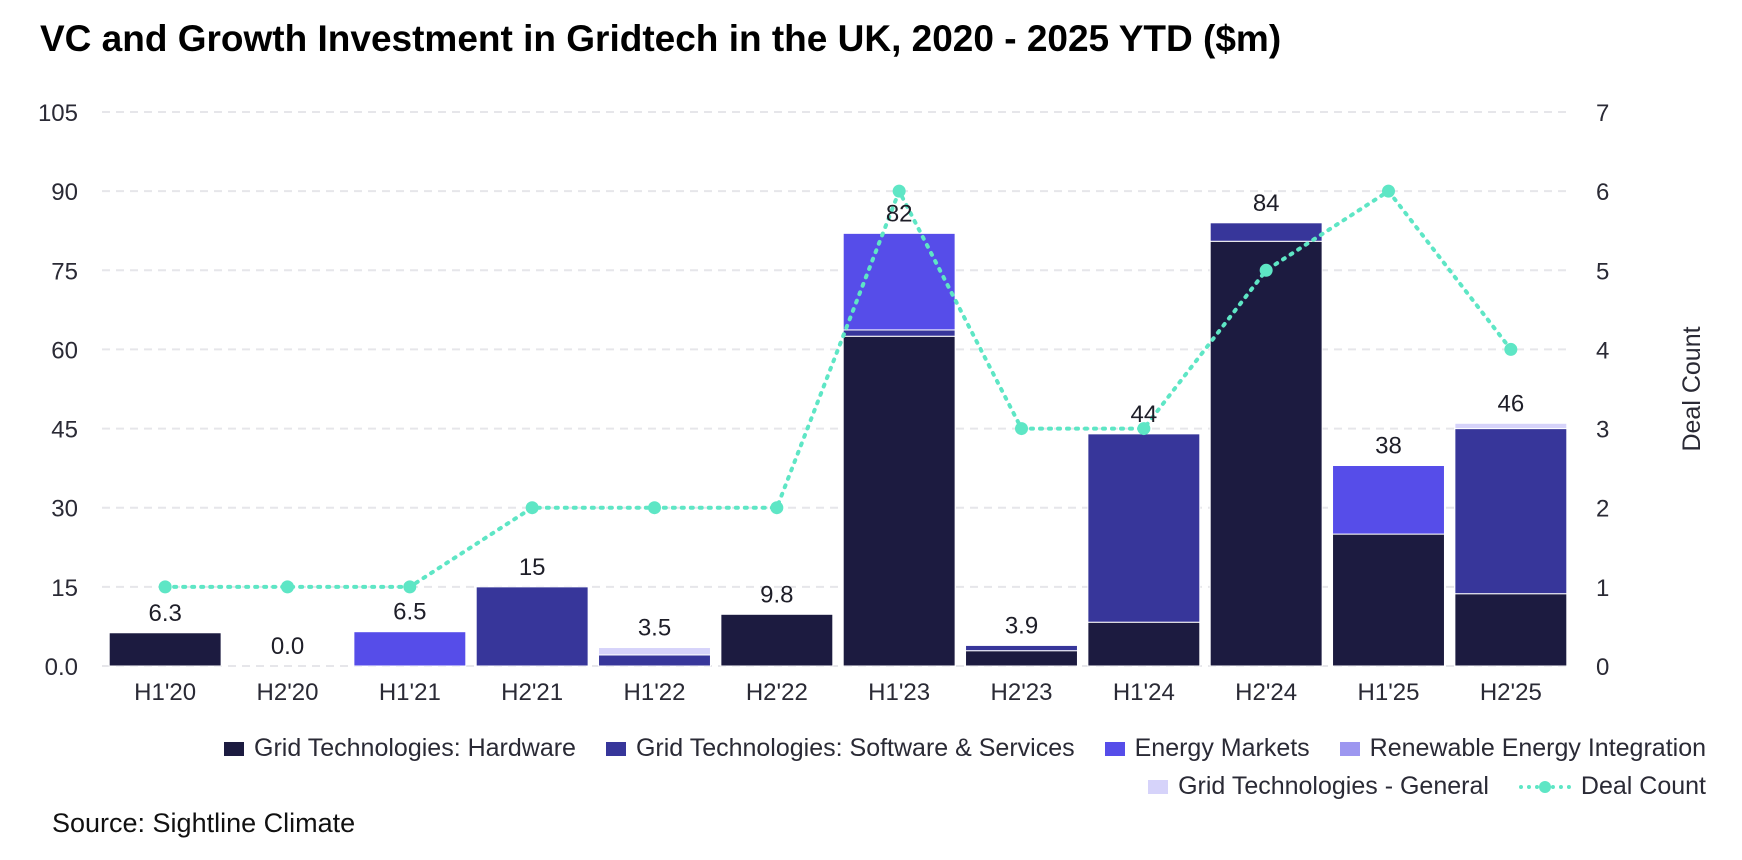  Describe the element at coordinates (1158, 786) in the screenshot. I see `legend-swatch-grid-general` at that location.